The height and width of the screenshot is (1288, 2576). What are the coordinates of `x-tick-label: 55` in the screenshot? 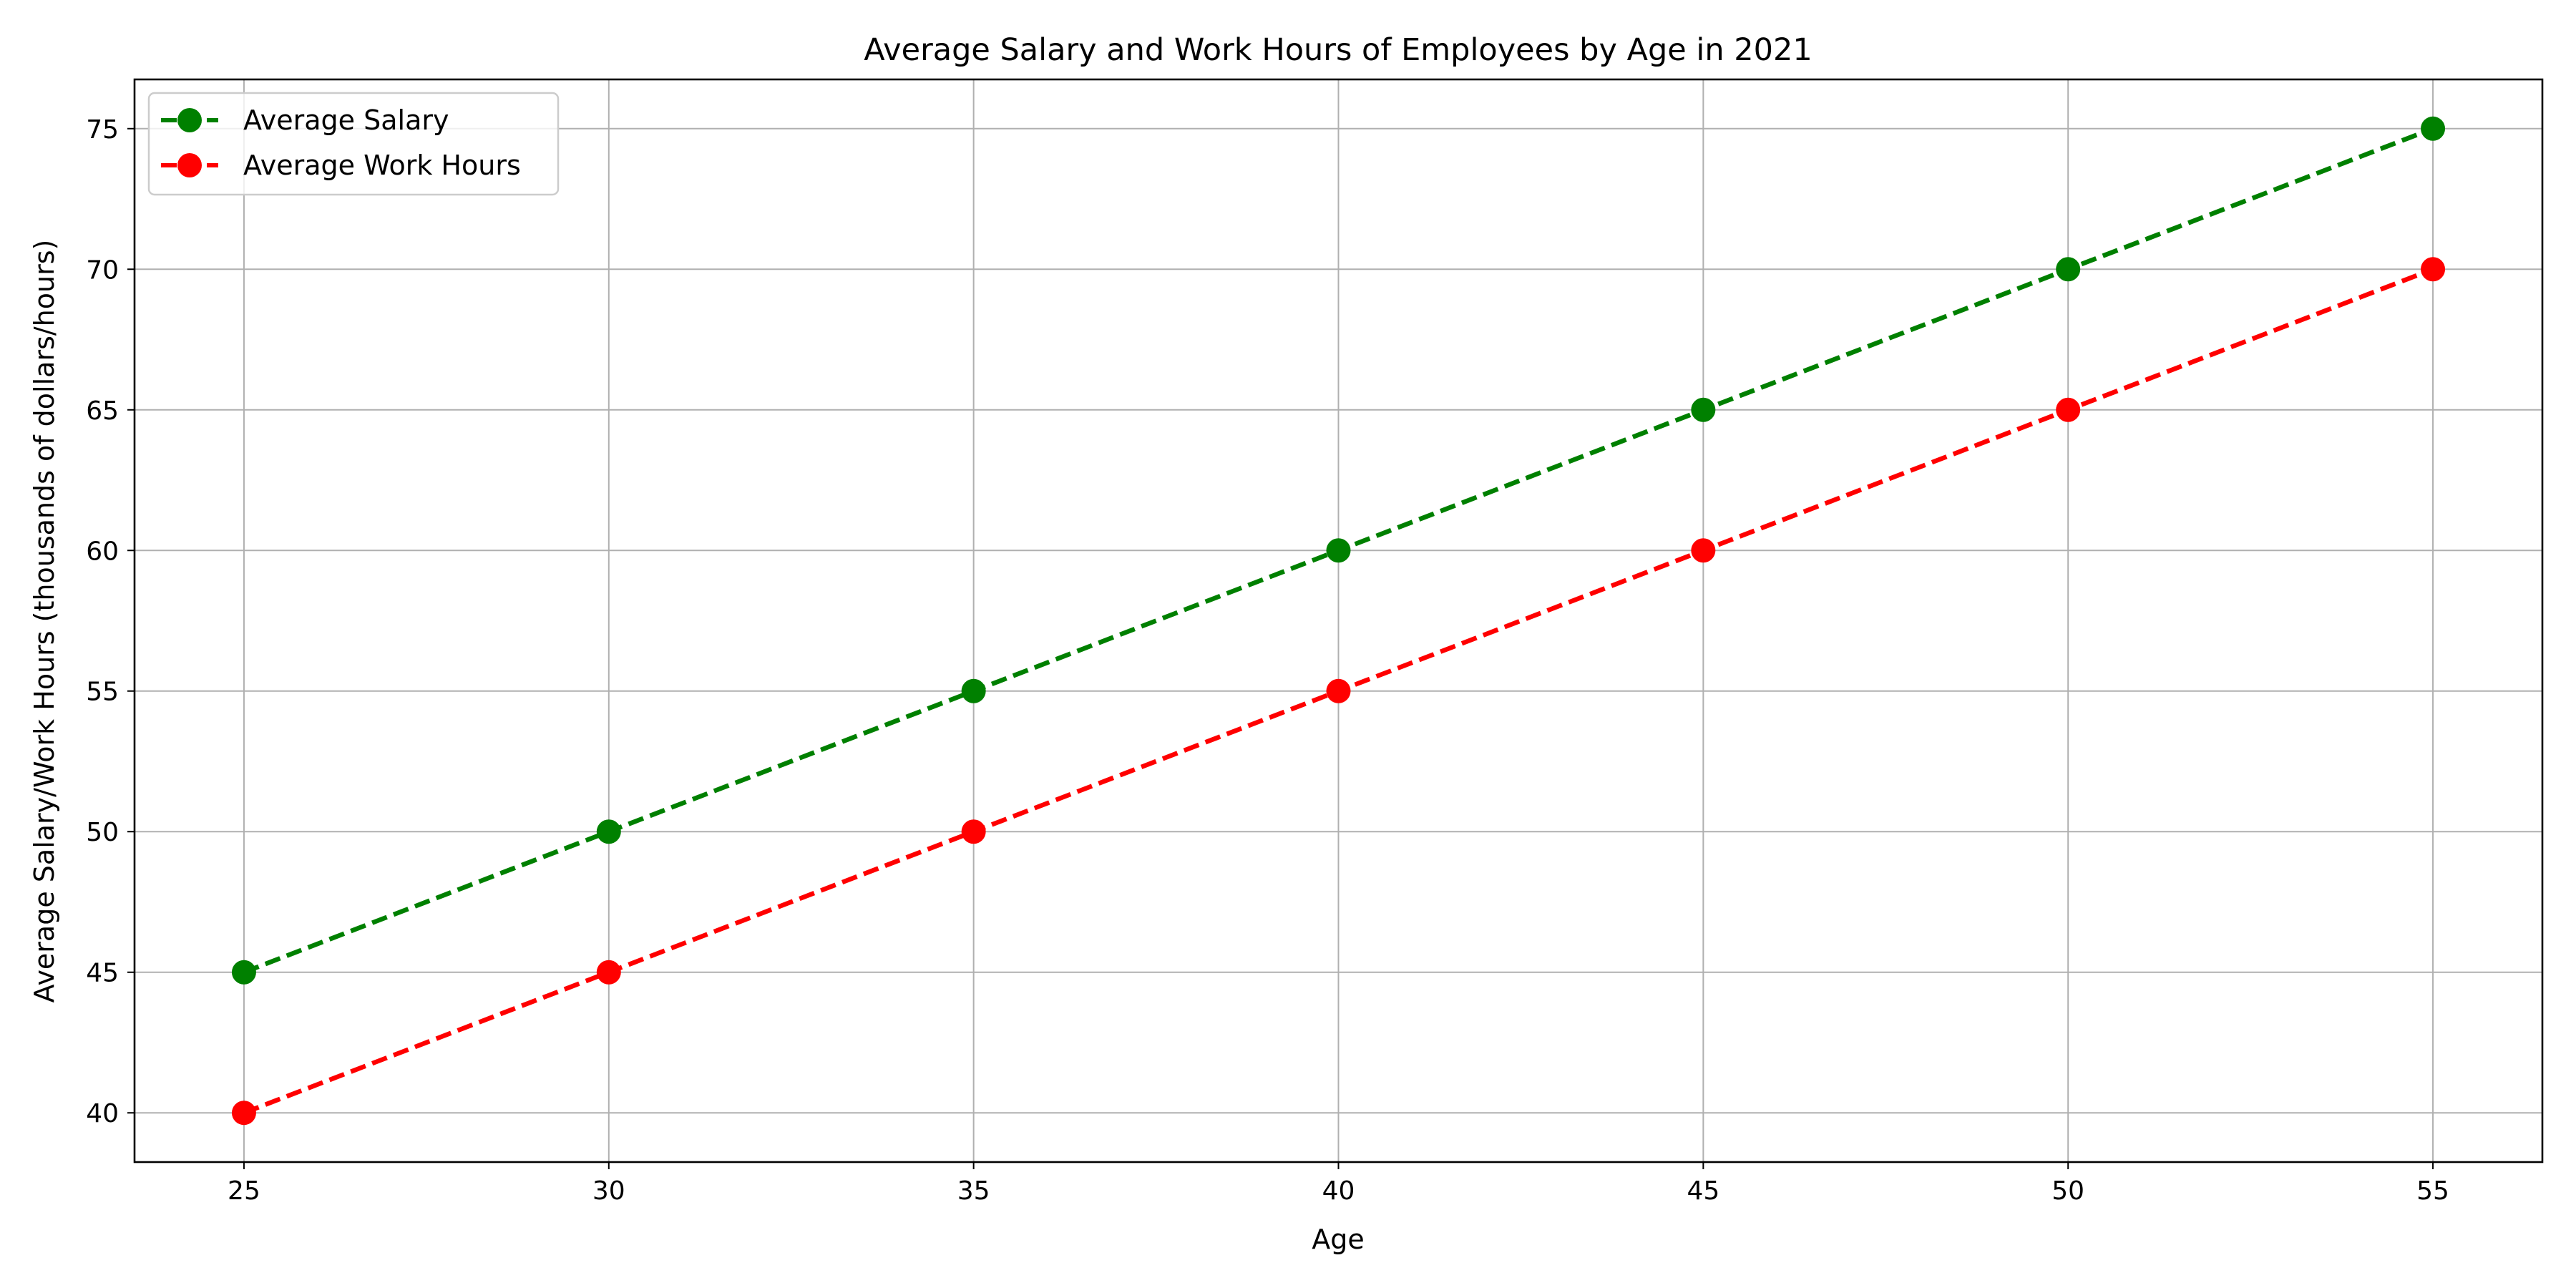 It's located at (2432, 1191).